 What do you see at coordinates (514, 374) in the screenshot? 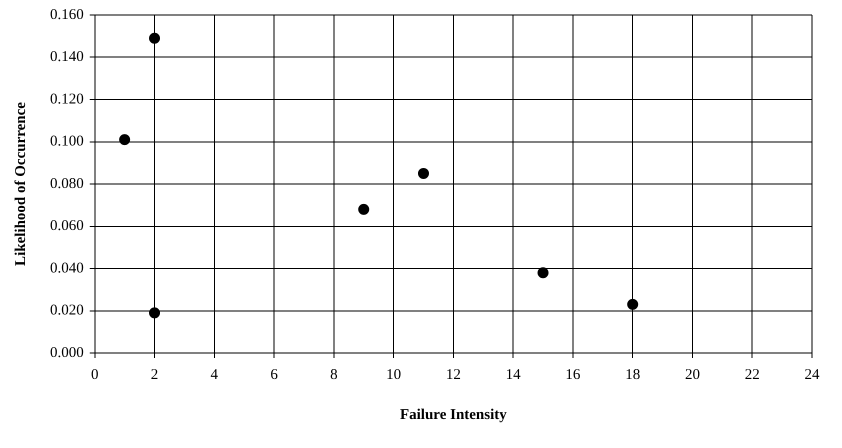
I see `x-tick-label: 14` at bounding box center [514, 374].